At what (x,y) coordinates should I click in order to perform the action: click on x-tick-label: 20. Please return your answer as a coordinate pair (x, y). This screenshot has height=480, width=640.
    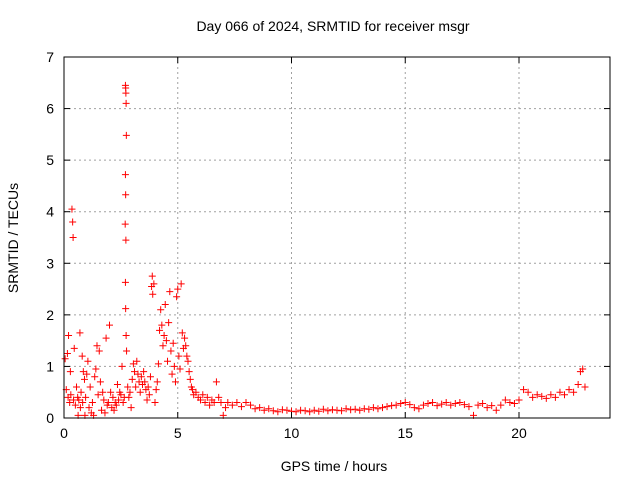
    Looking at the image, I should click on (519, 433).